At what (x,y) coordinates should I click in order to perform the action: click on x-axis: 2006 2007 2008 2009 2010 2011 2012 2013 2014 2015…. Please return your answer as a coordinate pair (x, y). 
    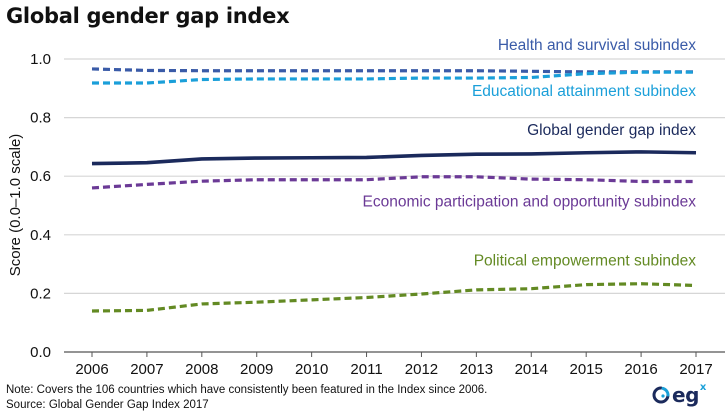
    Looking at the image, I should click on (394, 364).